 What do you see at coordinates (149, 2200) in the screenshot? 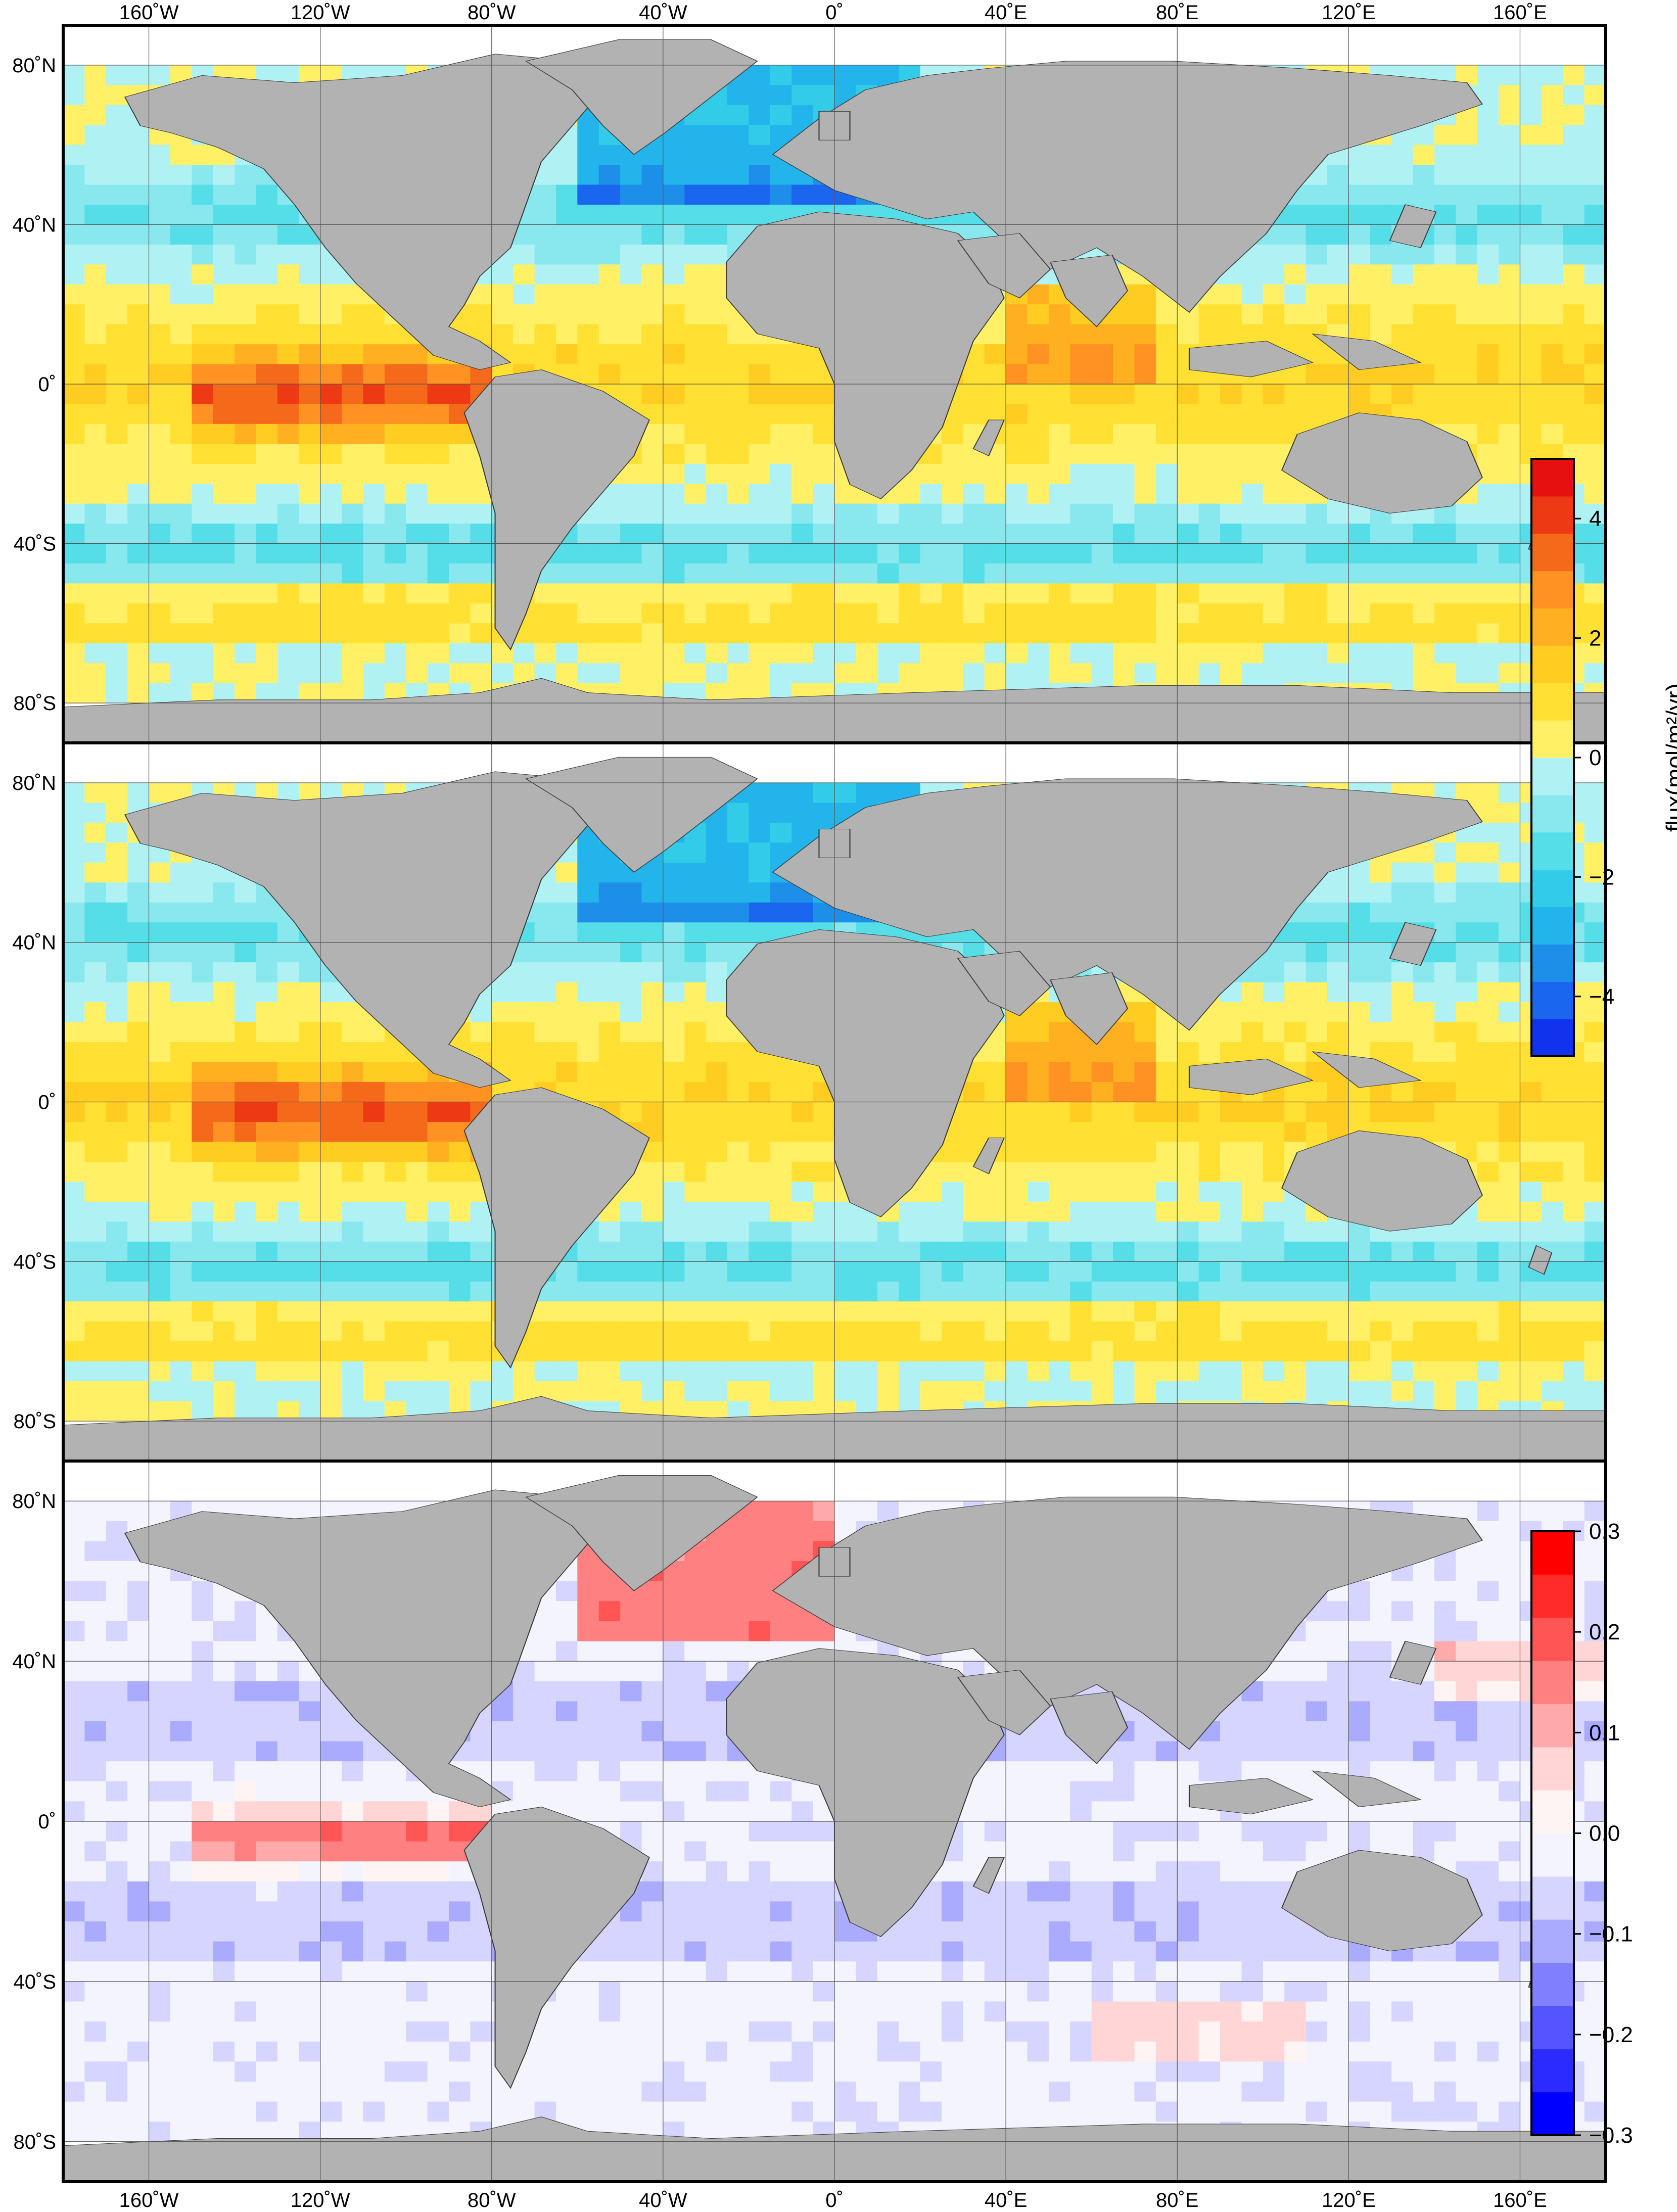
I see `lon-tick-label-bottom: 160˚W` at bounding box center [149, 2200].